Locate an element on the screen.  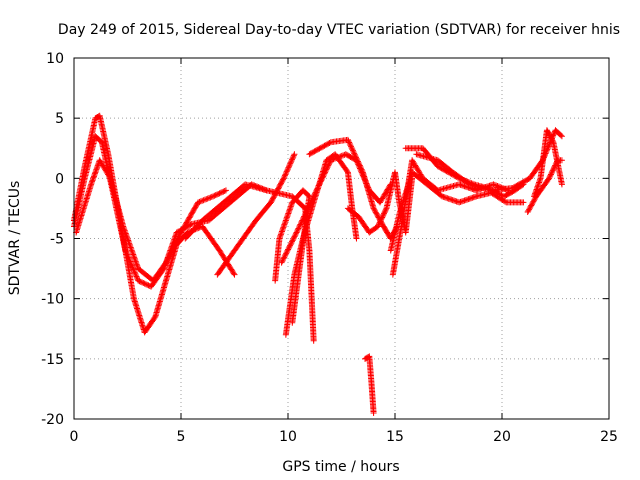
x-tick-label: 15 is located at coordinates (395, 437).